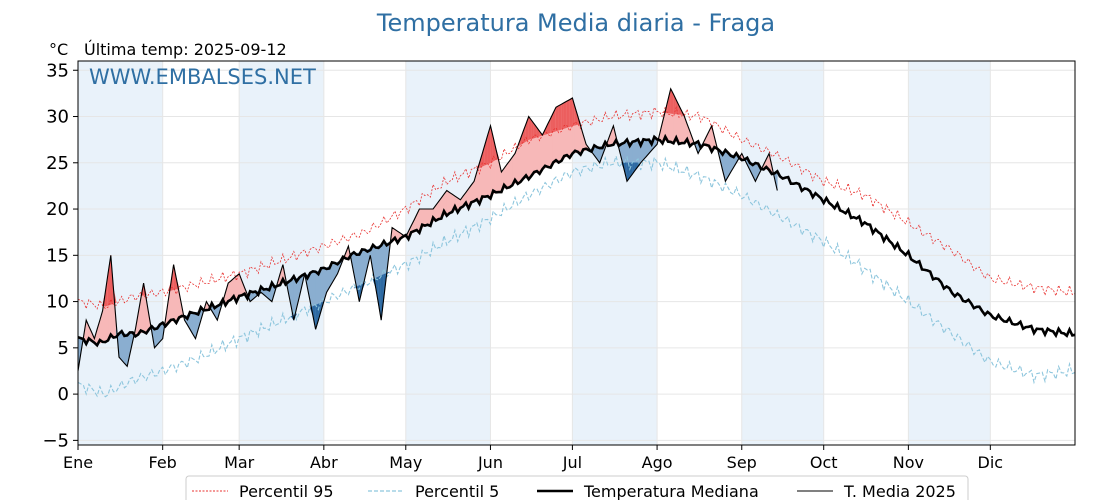  I want to click on y-tick-label: 30, so click(57, 117).